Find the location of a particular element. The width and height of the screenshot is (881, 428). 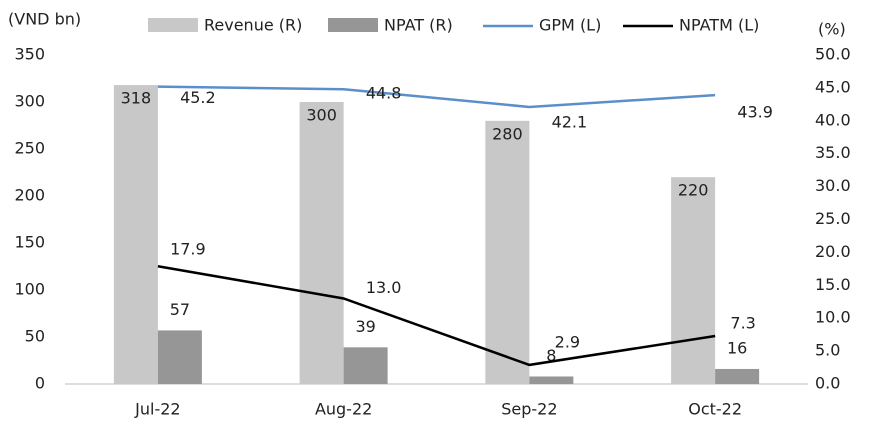

data-label: 220 is located at coordinates (693, 190).